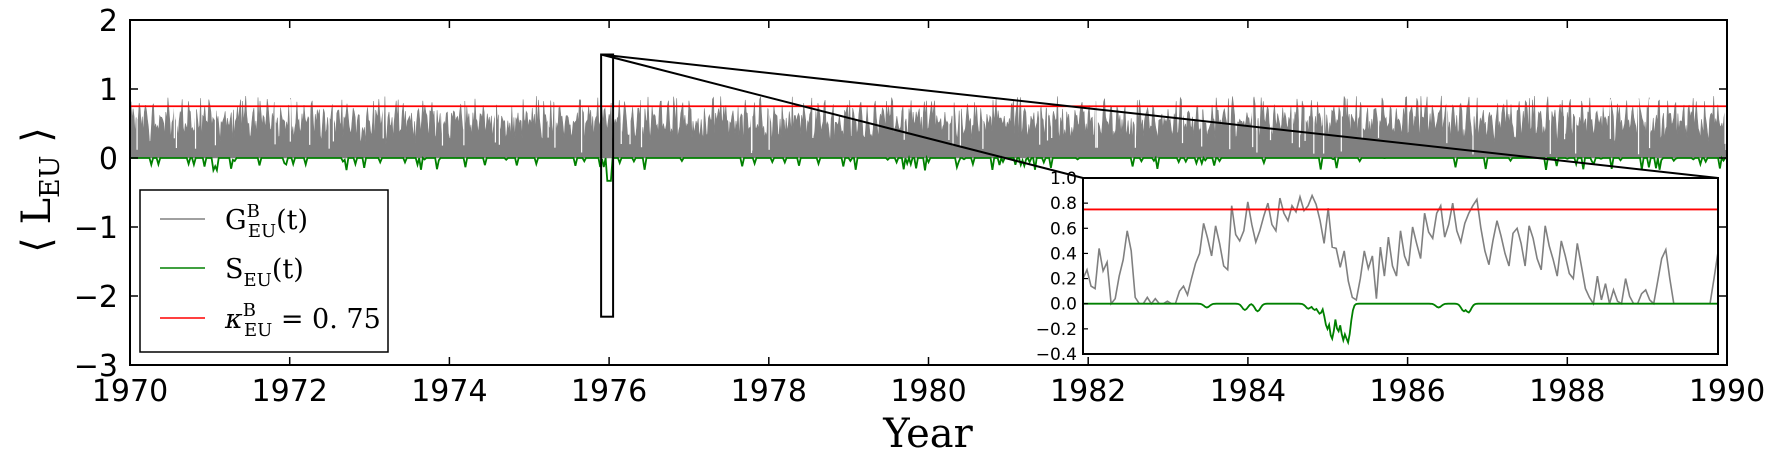 Image resolution: width=1772 pixels, height=456 pixels. What do you see at coordinates (1400, 249) in the screenshot?
I see `inset-series-g` at bounding box center [1400, 249].